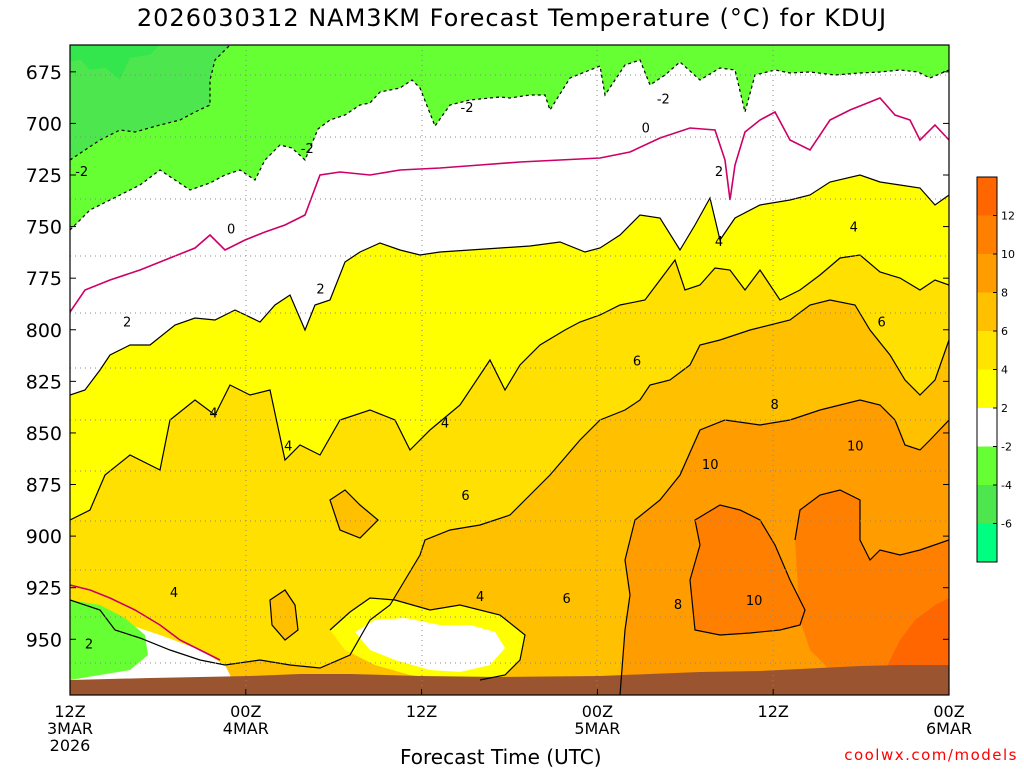 The width and height of the screenshot is (1024, 769). Describe the element at coordinates (70, 745) in the screenshot. I see `x-tick-label: 2026` at that location.